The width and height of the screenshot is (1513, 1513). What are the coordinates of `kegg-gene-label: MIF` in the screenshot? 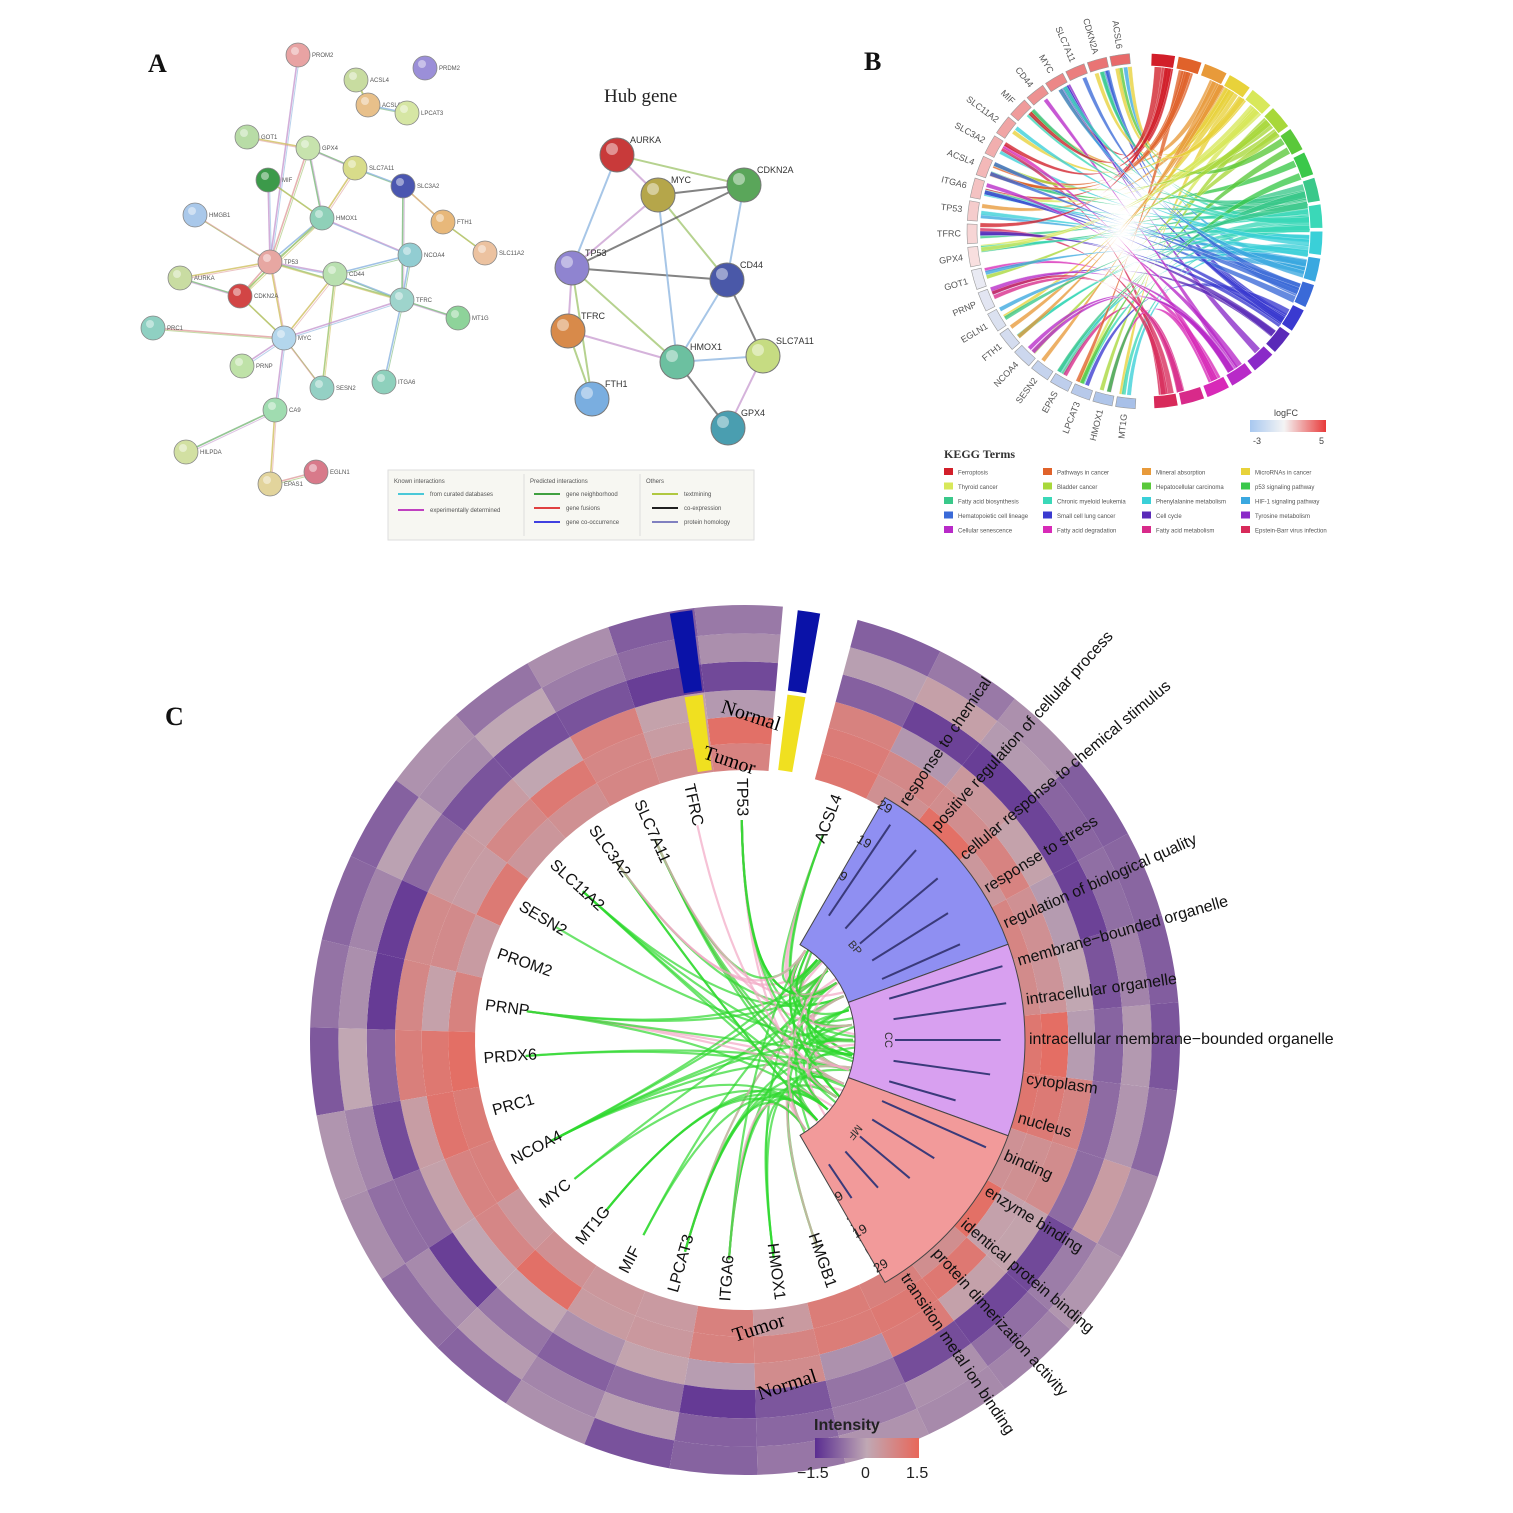 It's located at (1008, 97).